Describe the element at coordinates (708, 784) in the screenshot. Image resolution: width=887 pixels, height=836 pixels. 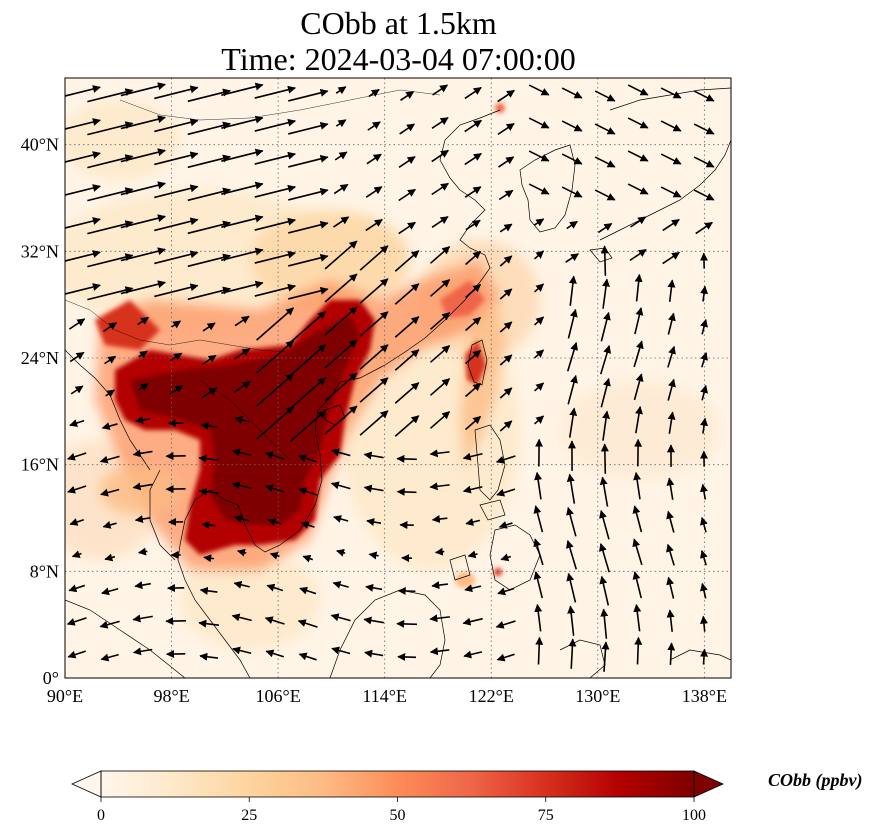
I see `colorbar-max-extend` at that location.